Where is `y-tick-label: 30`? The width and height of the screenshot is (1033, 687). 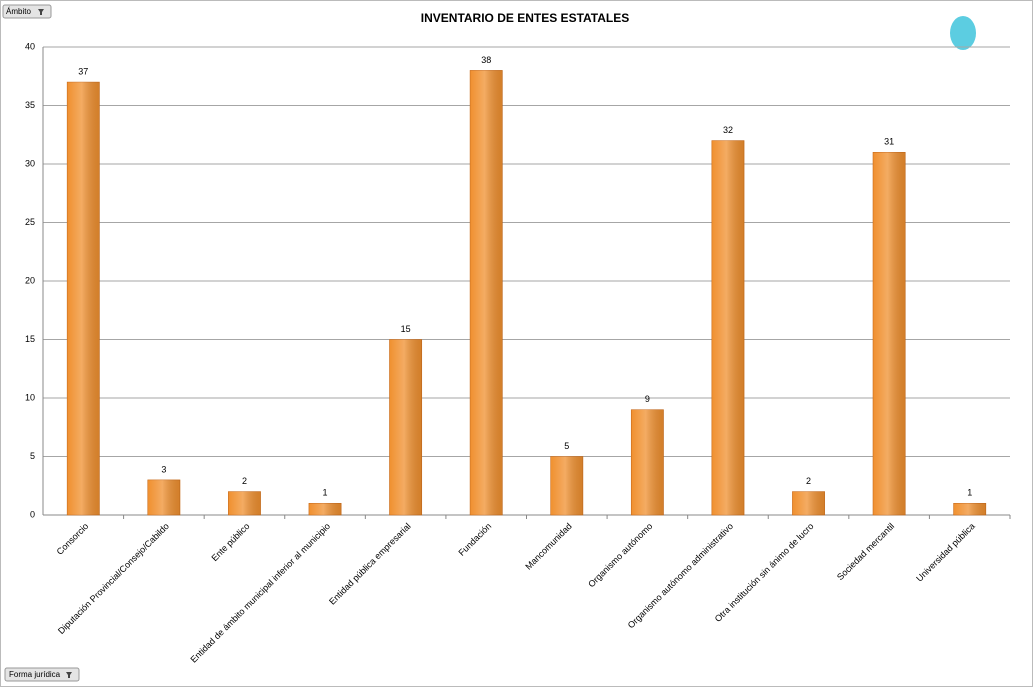
y-tick-label: 30 is located at coordinates (30, 163).